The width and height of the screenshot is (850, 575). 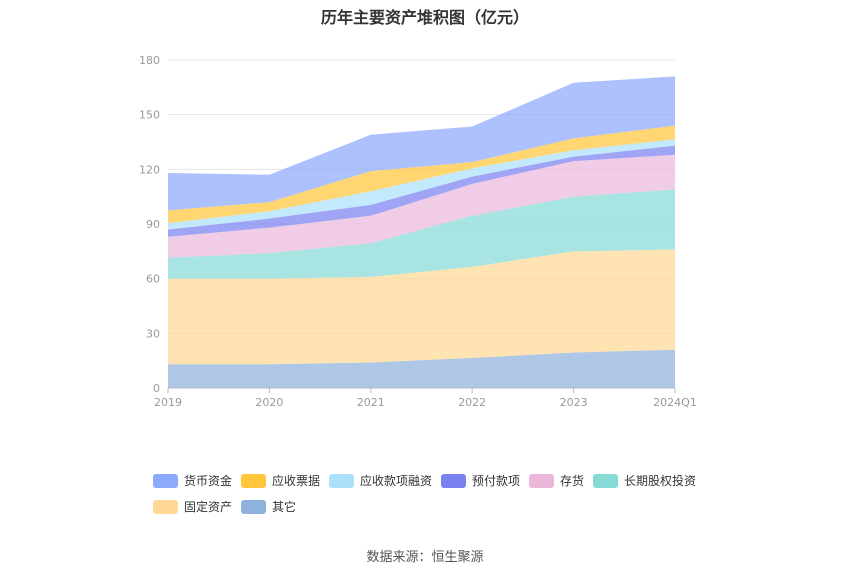 What do you see at coordinates (269, 402) in the screenshot?
I see `x-tick-label: 2020` at bounding box center [269, 402].